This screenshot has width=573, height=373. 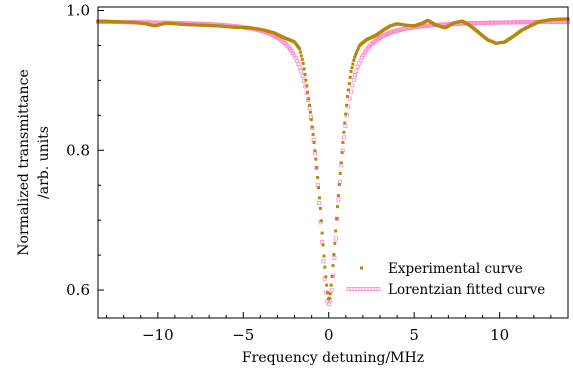 What do you see at coordinates (34, 162) in the screenshot?
I see `y-axis-label: Normalized transmittance /arb. units` at bounding box center [34, 162].